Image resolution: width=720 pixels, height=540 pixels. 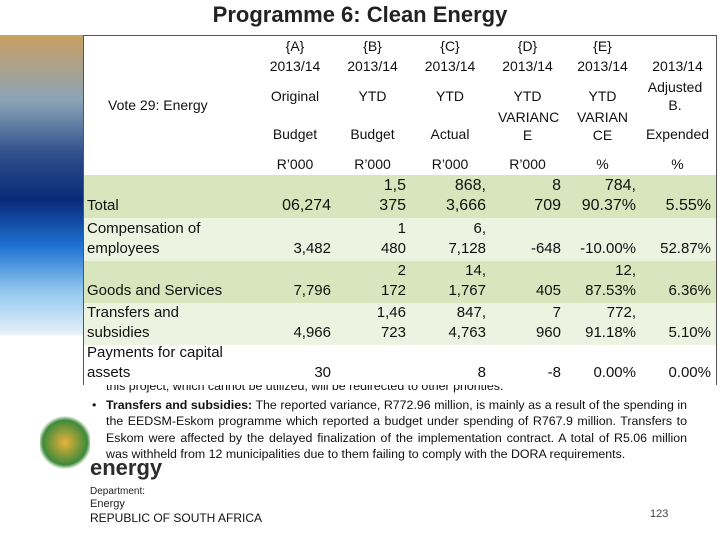 I want to click on cell: -8, so click(x=527, y=373).